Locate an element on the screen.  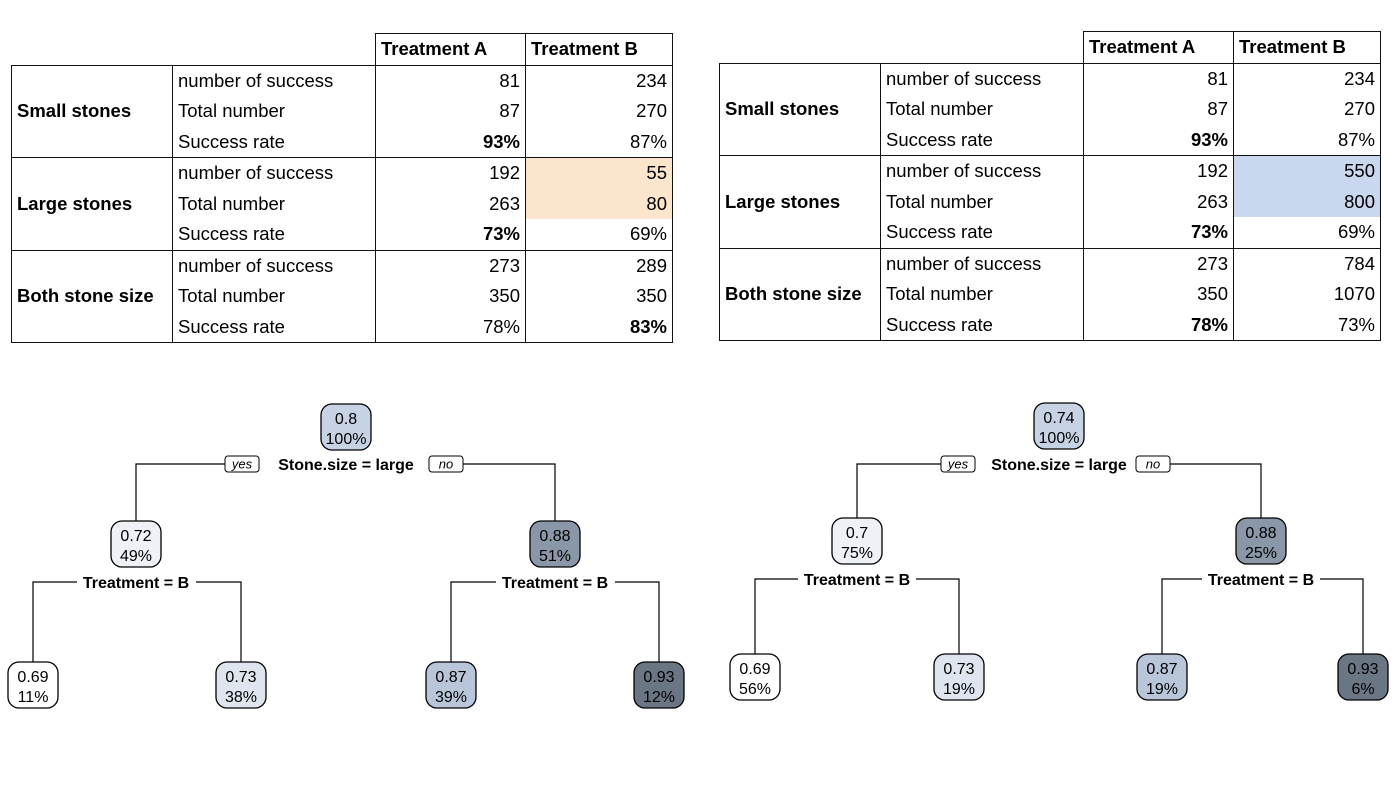
node-value: 0.93 is located at coordinates (658, 677).